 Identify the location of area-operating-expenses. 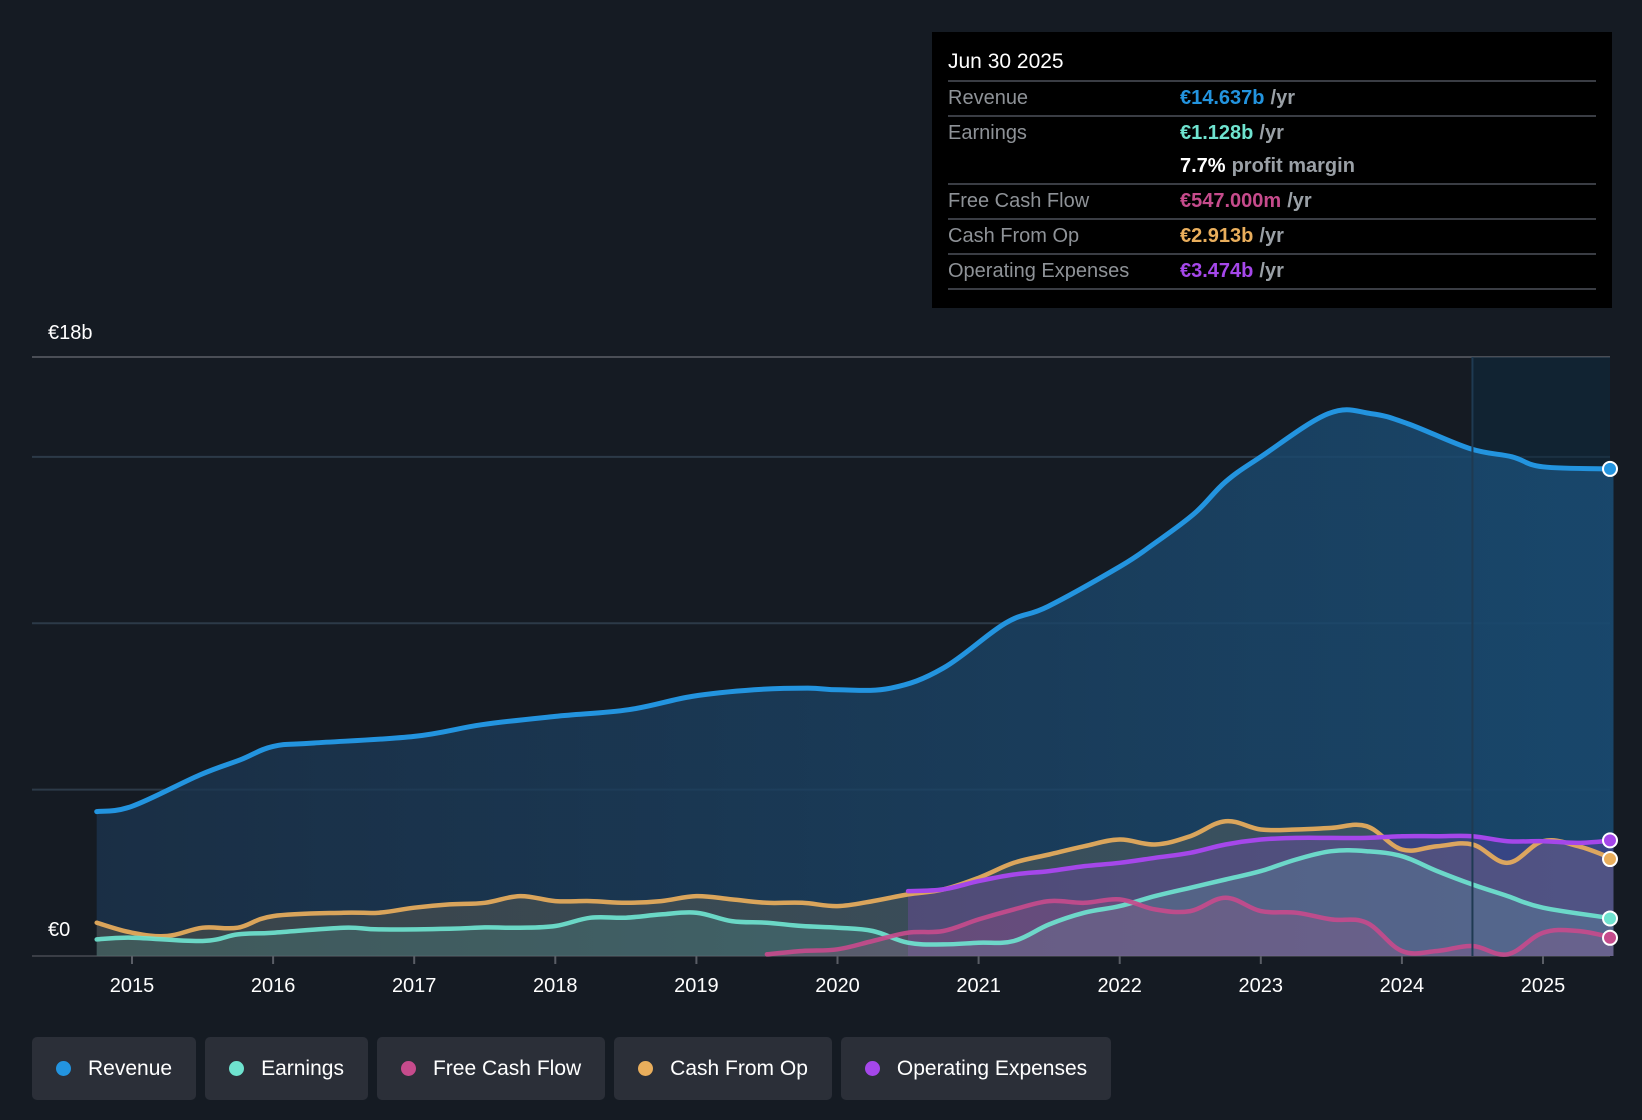
(1261, 895).